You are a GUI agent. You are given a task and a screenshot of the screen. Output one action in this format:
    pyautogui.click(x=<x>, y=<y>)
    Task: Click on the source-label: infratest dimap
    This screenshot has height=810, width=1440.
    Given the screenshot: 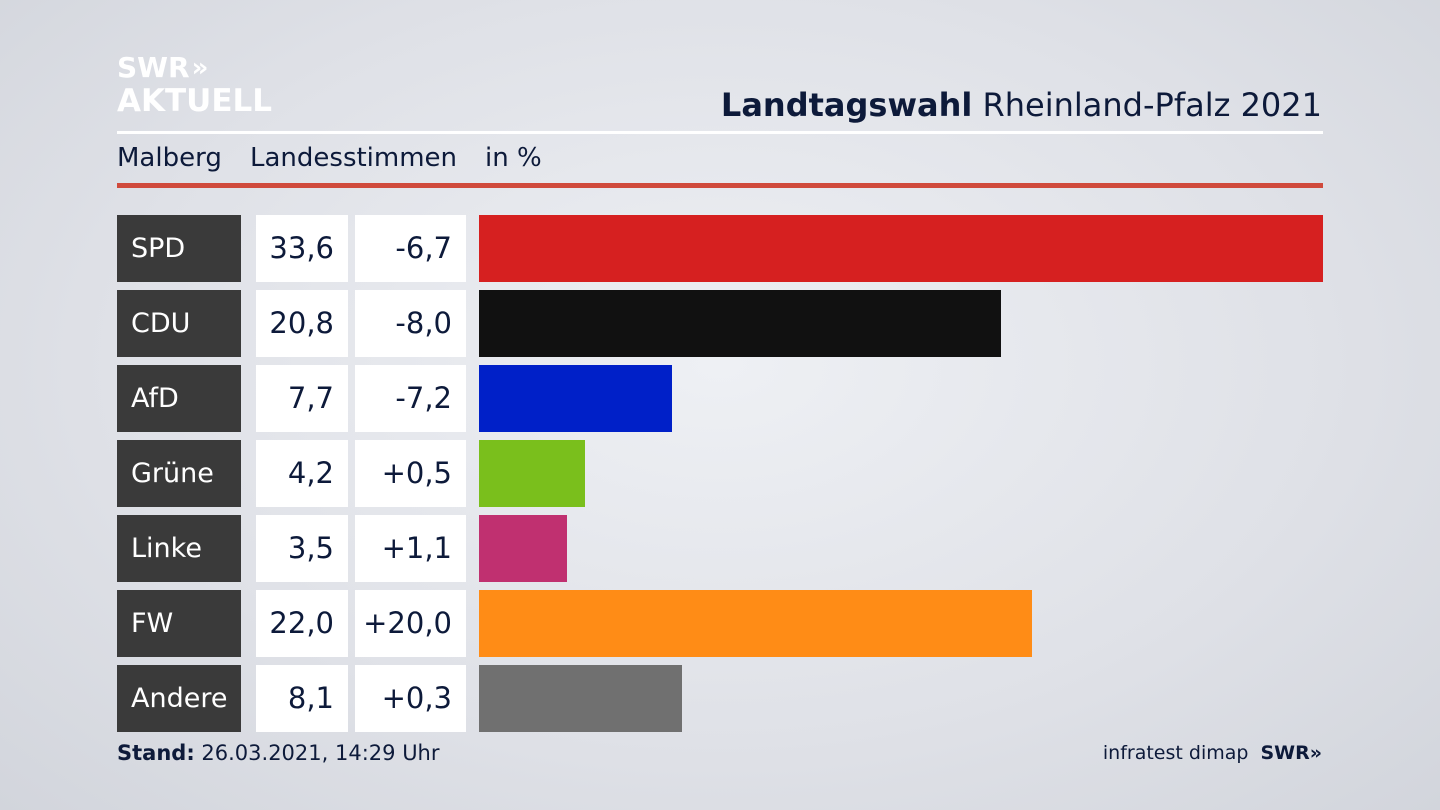 What is the action you would take?
    pyautogui.click(x=1175, y=753)
    